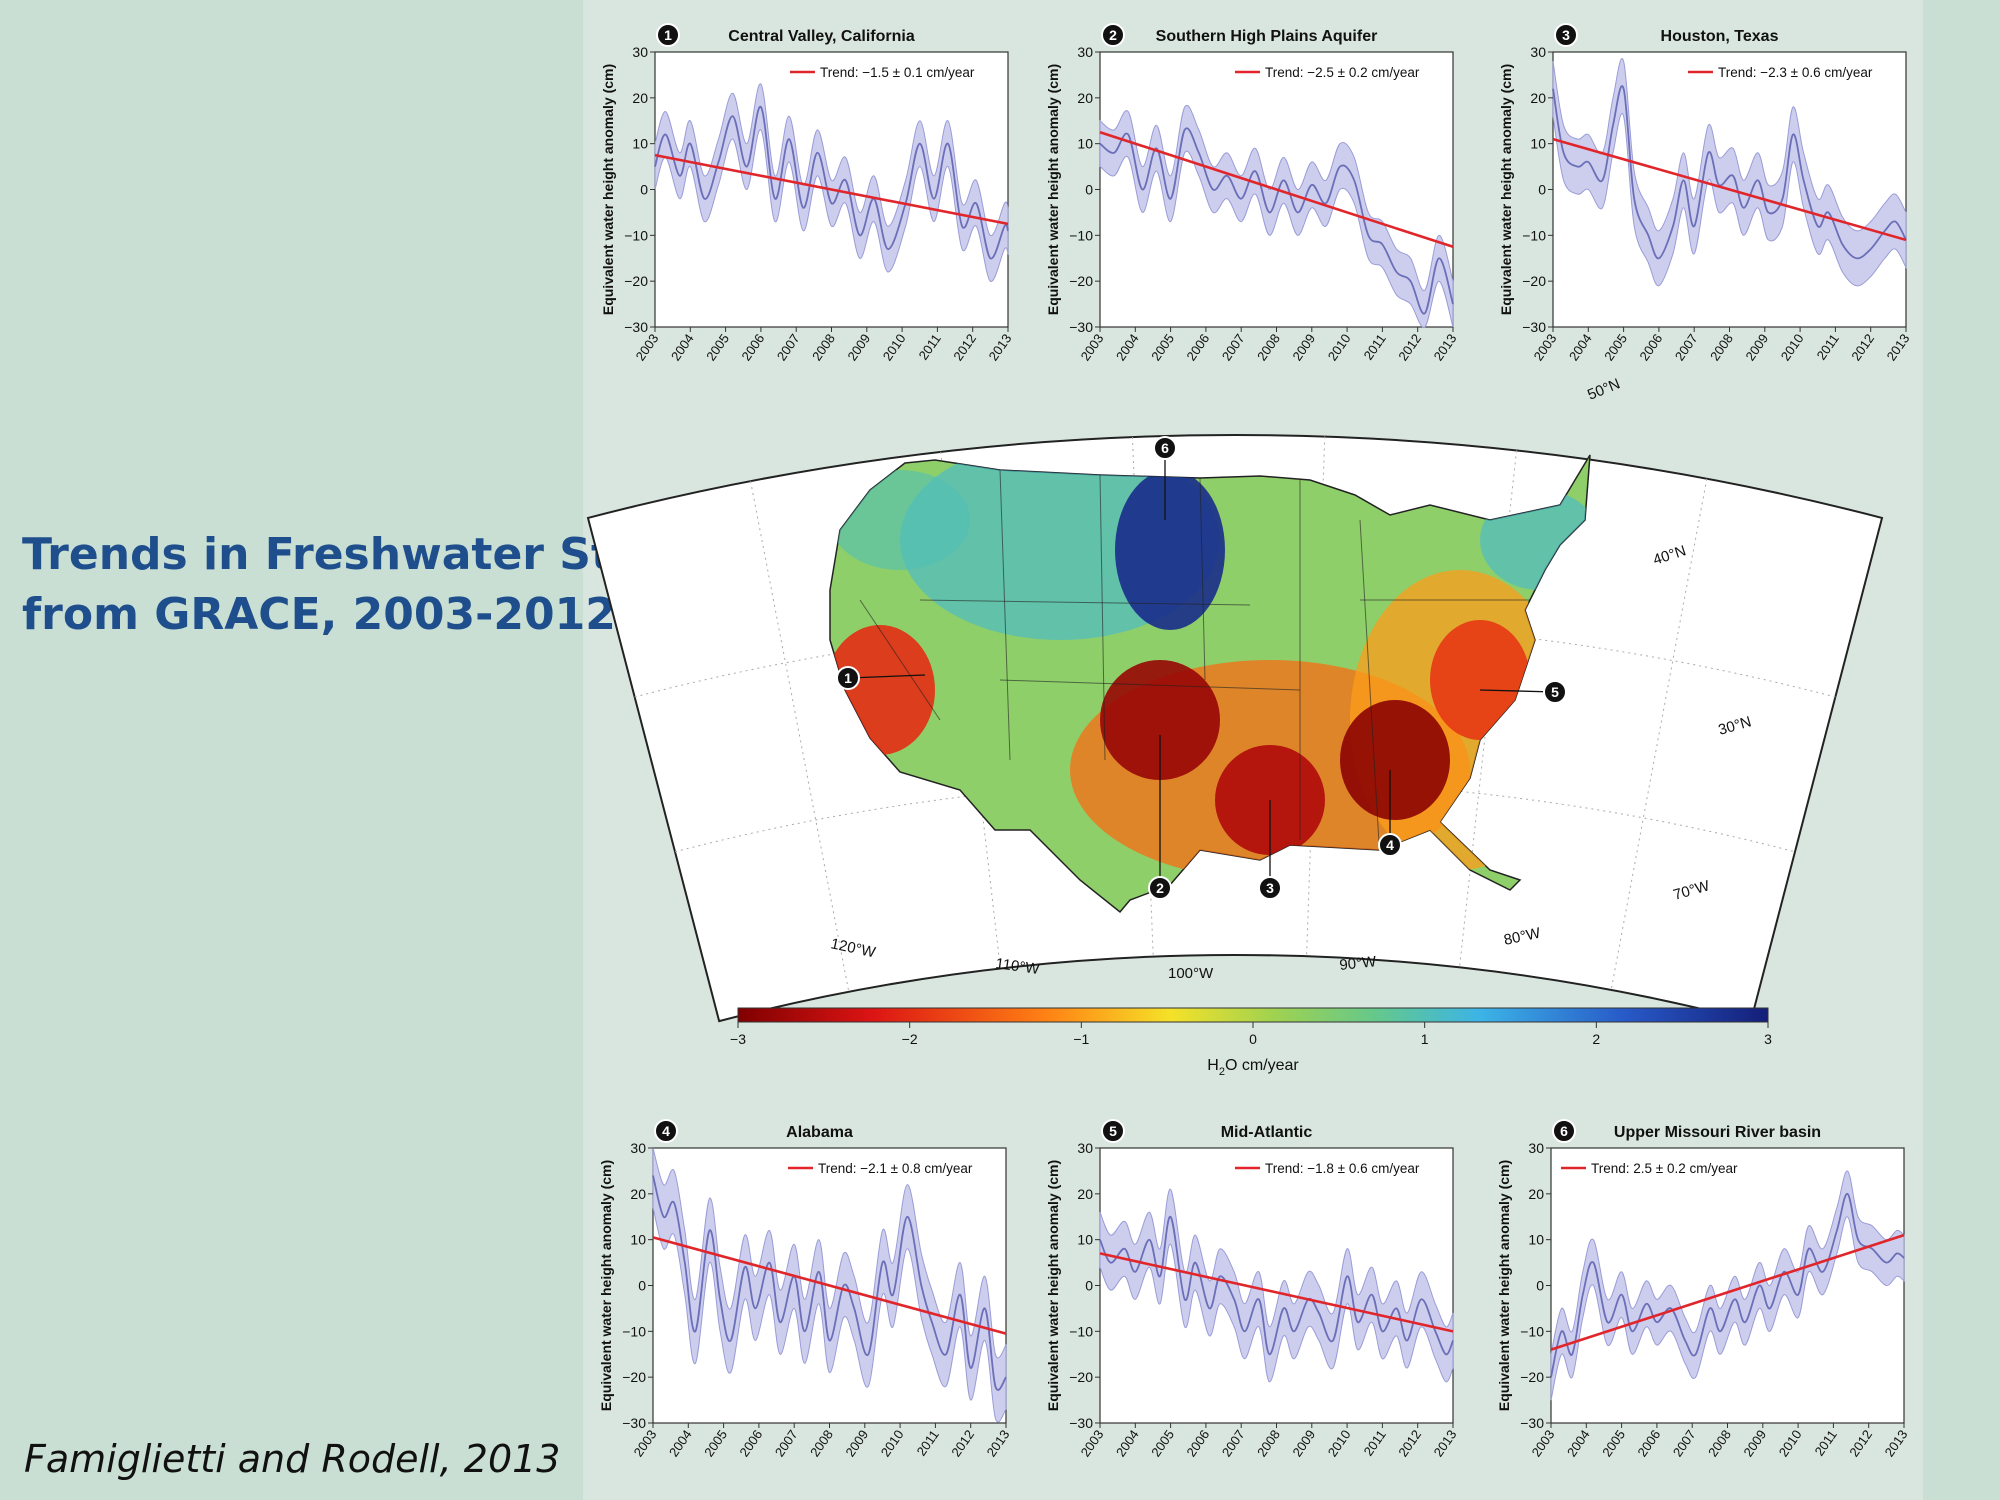  I want to click on region-marker-3-label: 3, so click(1270, 888).